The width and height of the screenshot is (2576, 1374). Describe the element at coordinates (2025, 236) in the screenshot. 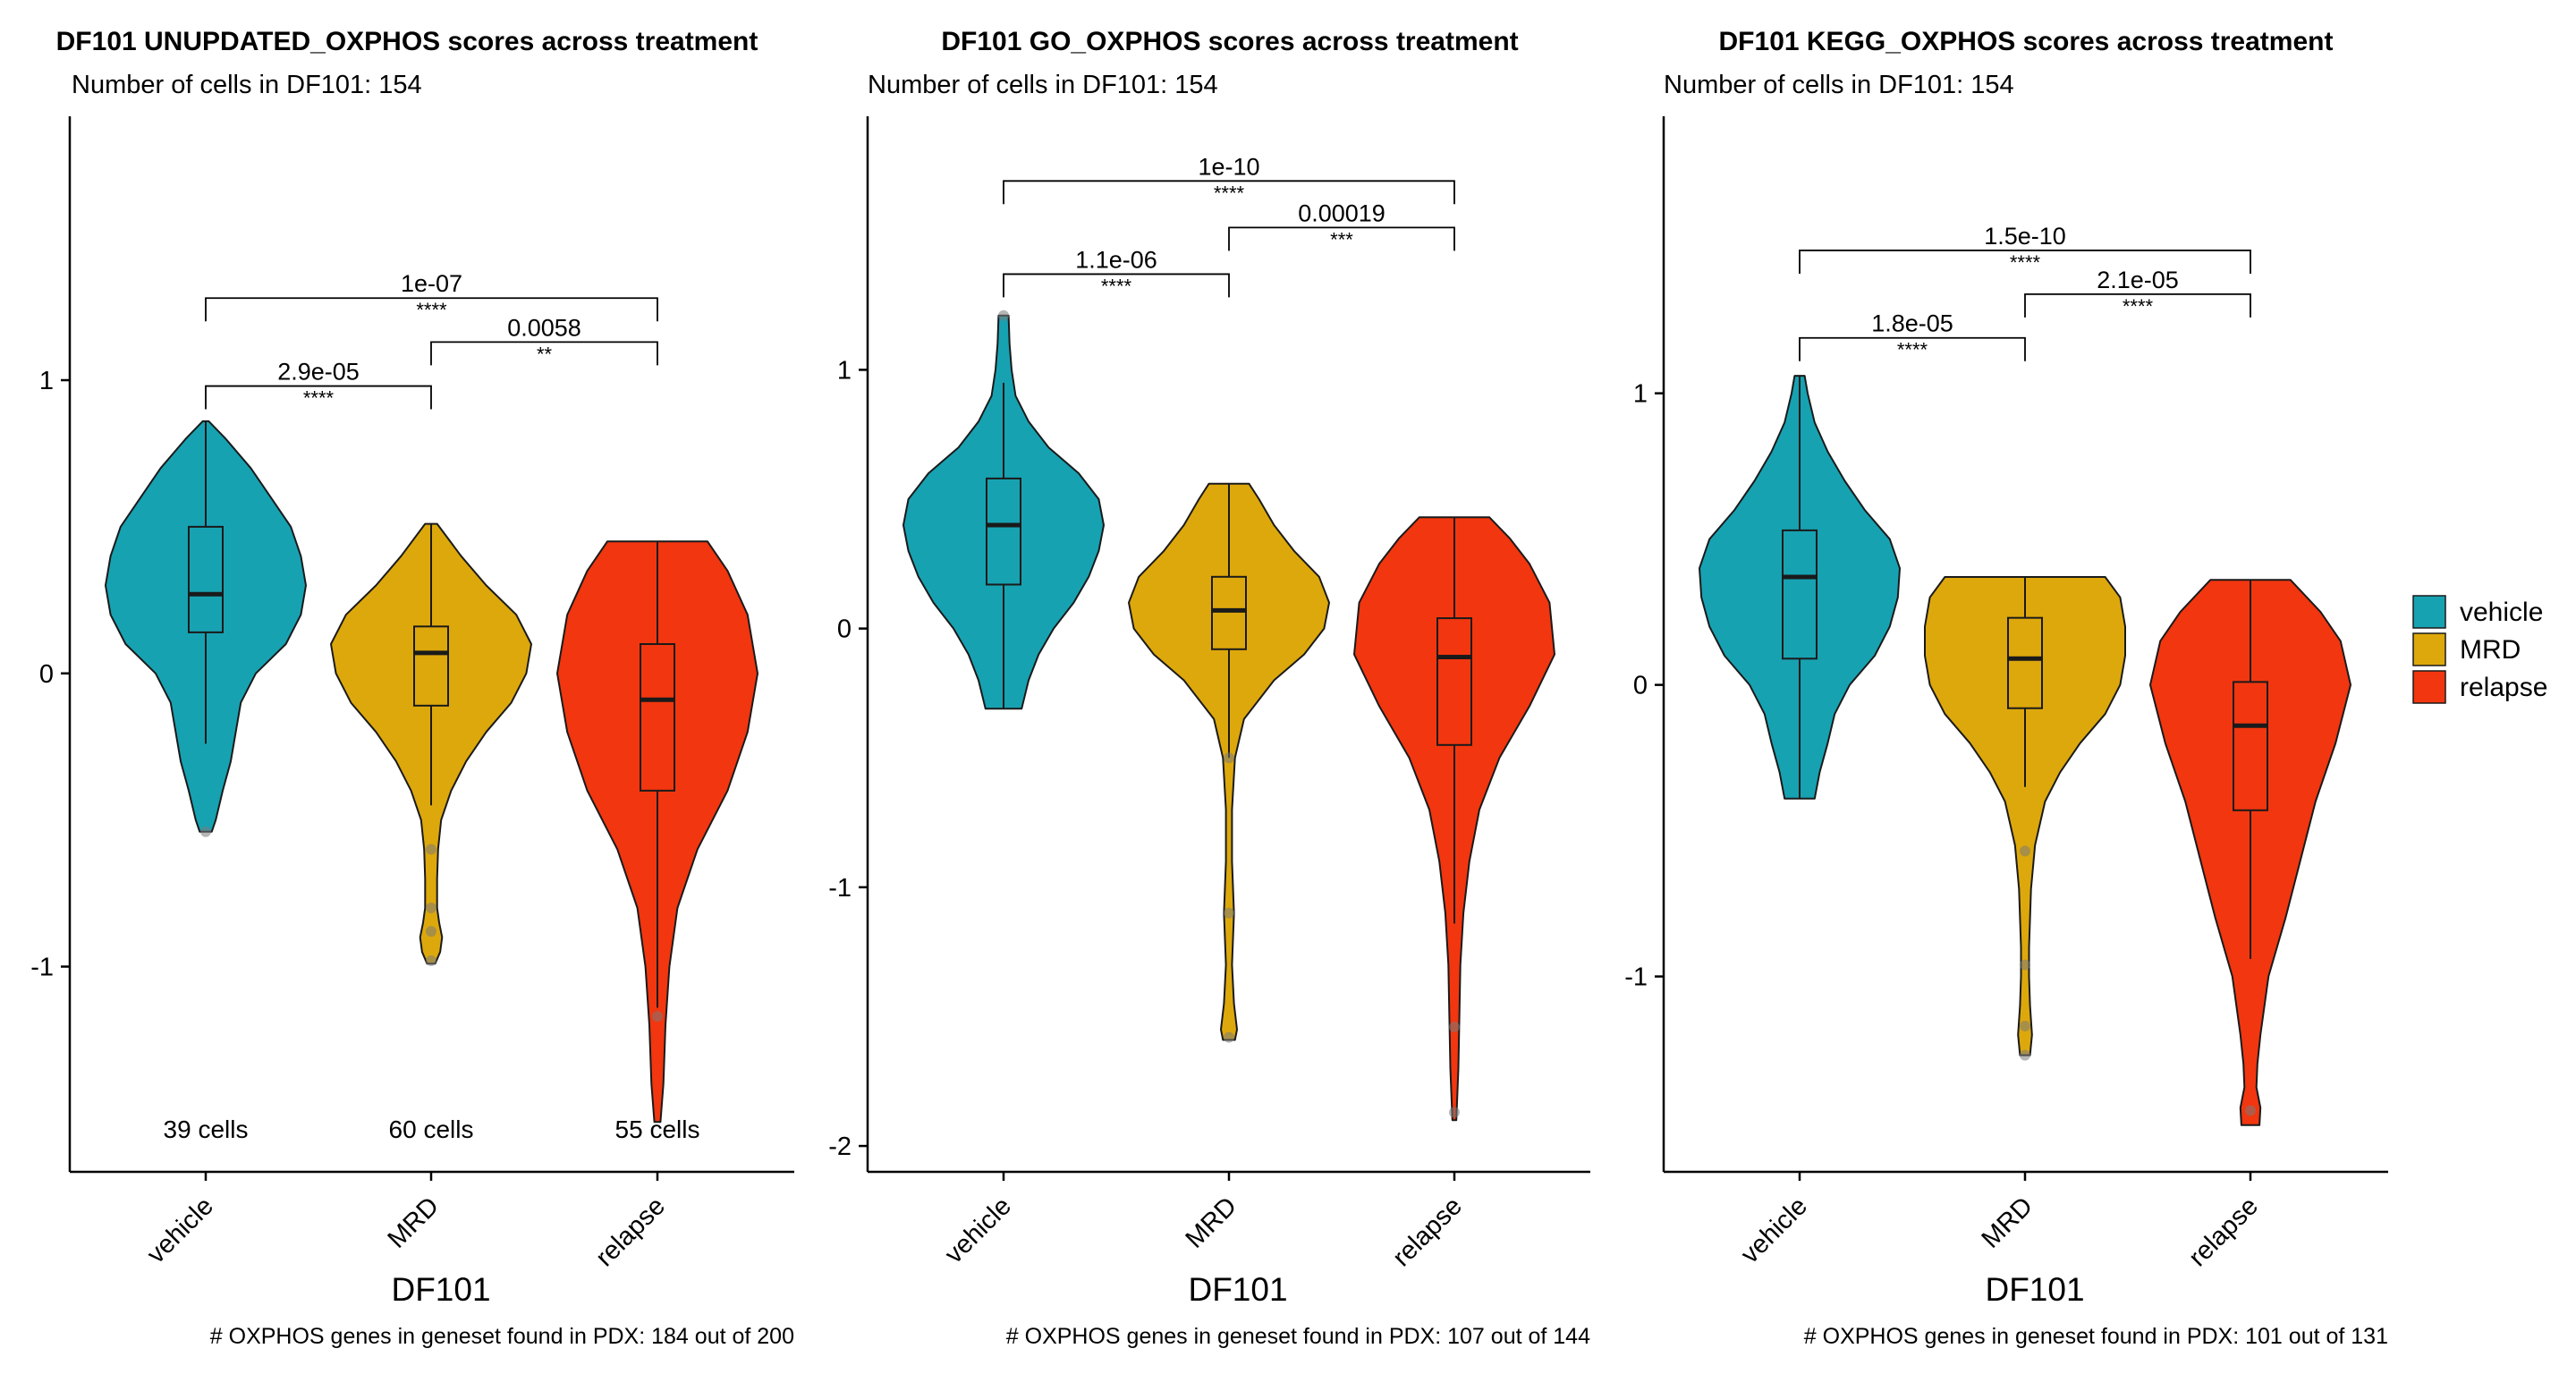

I see `p-value-label: 1.5e-10` at that location.